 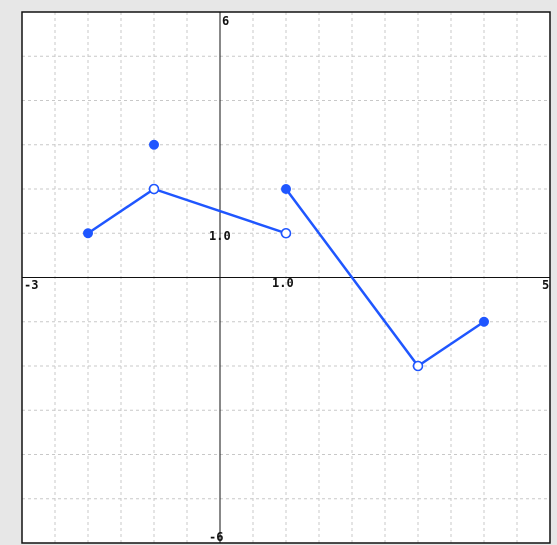 What do you see at coordinates (283, 283) in the screenshot?
I see `x-unit-label: 1.0` at bounding box center [283, 283].